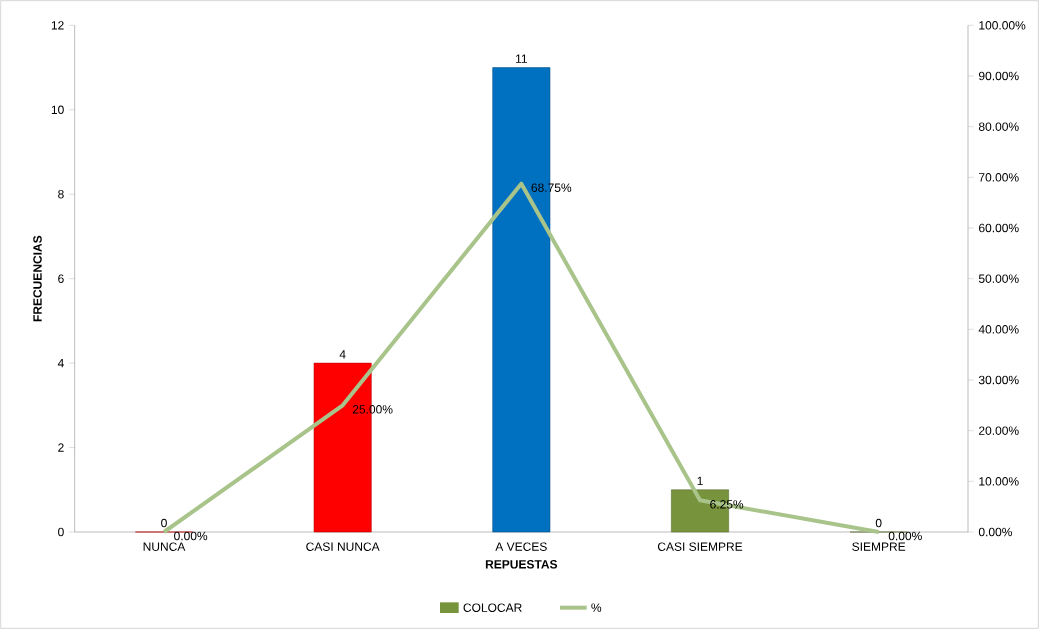  Describe the element at coordinates (700, 546) in the screenshot. I see `x-tick-label: CASI SIEMPRE` at that location.